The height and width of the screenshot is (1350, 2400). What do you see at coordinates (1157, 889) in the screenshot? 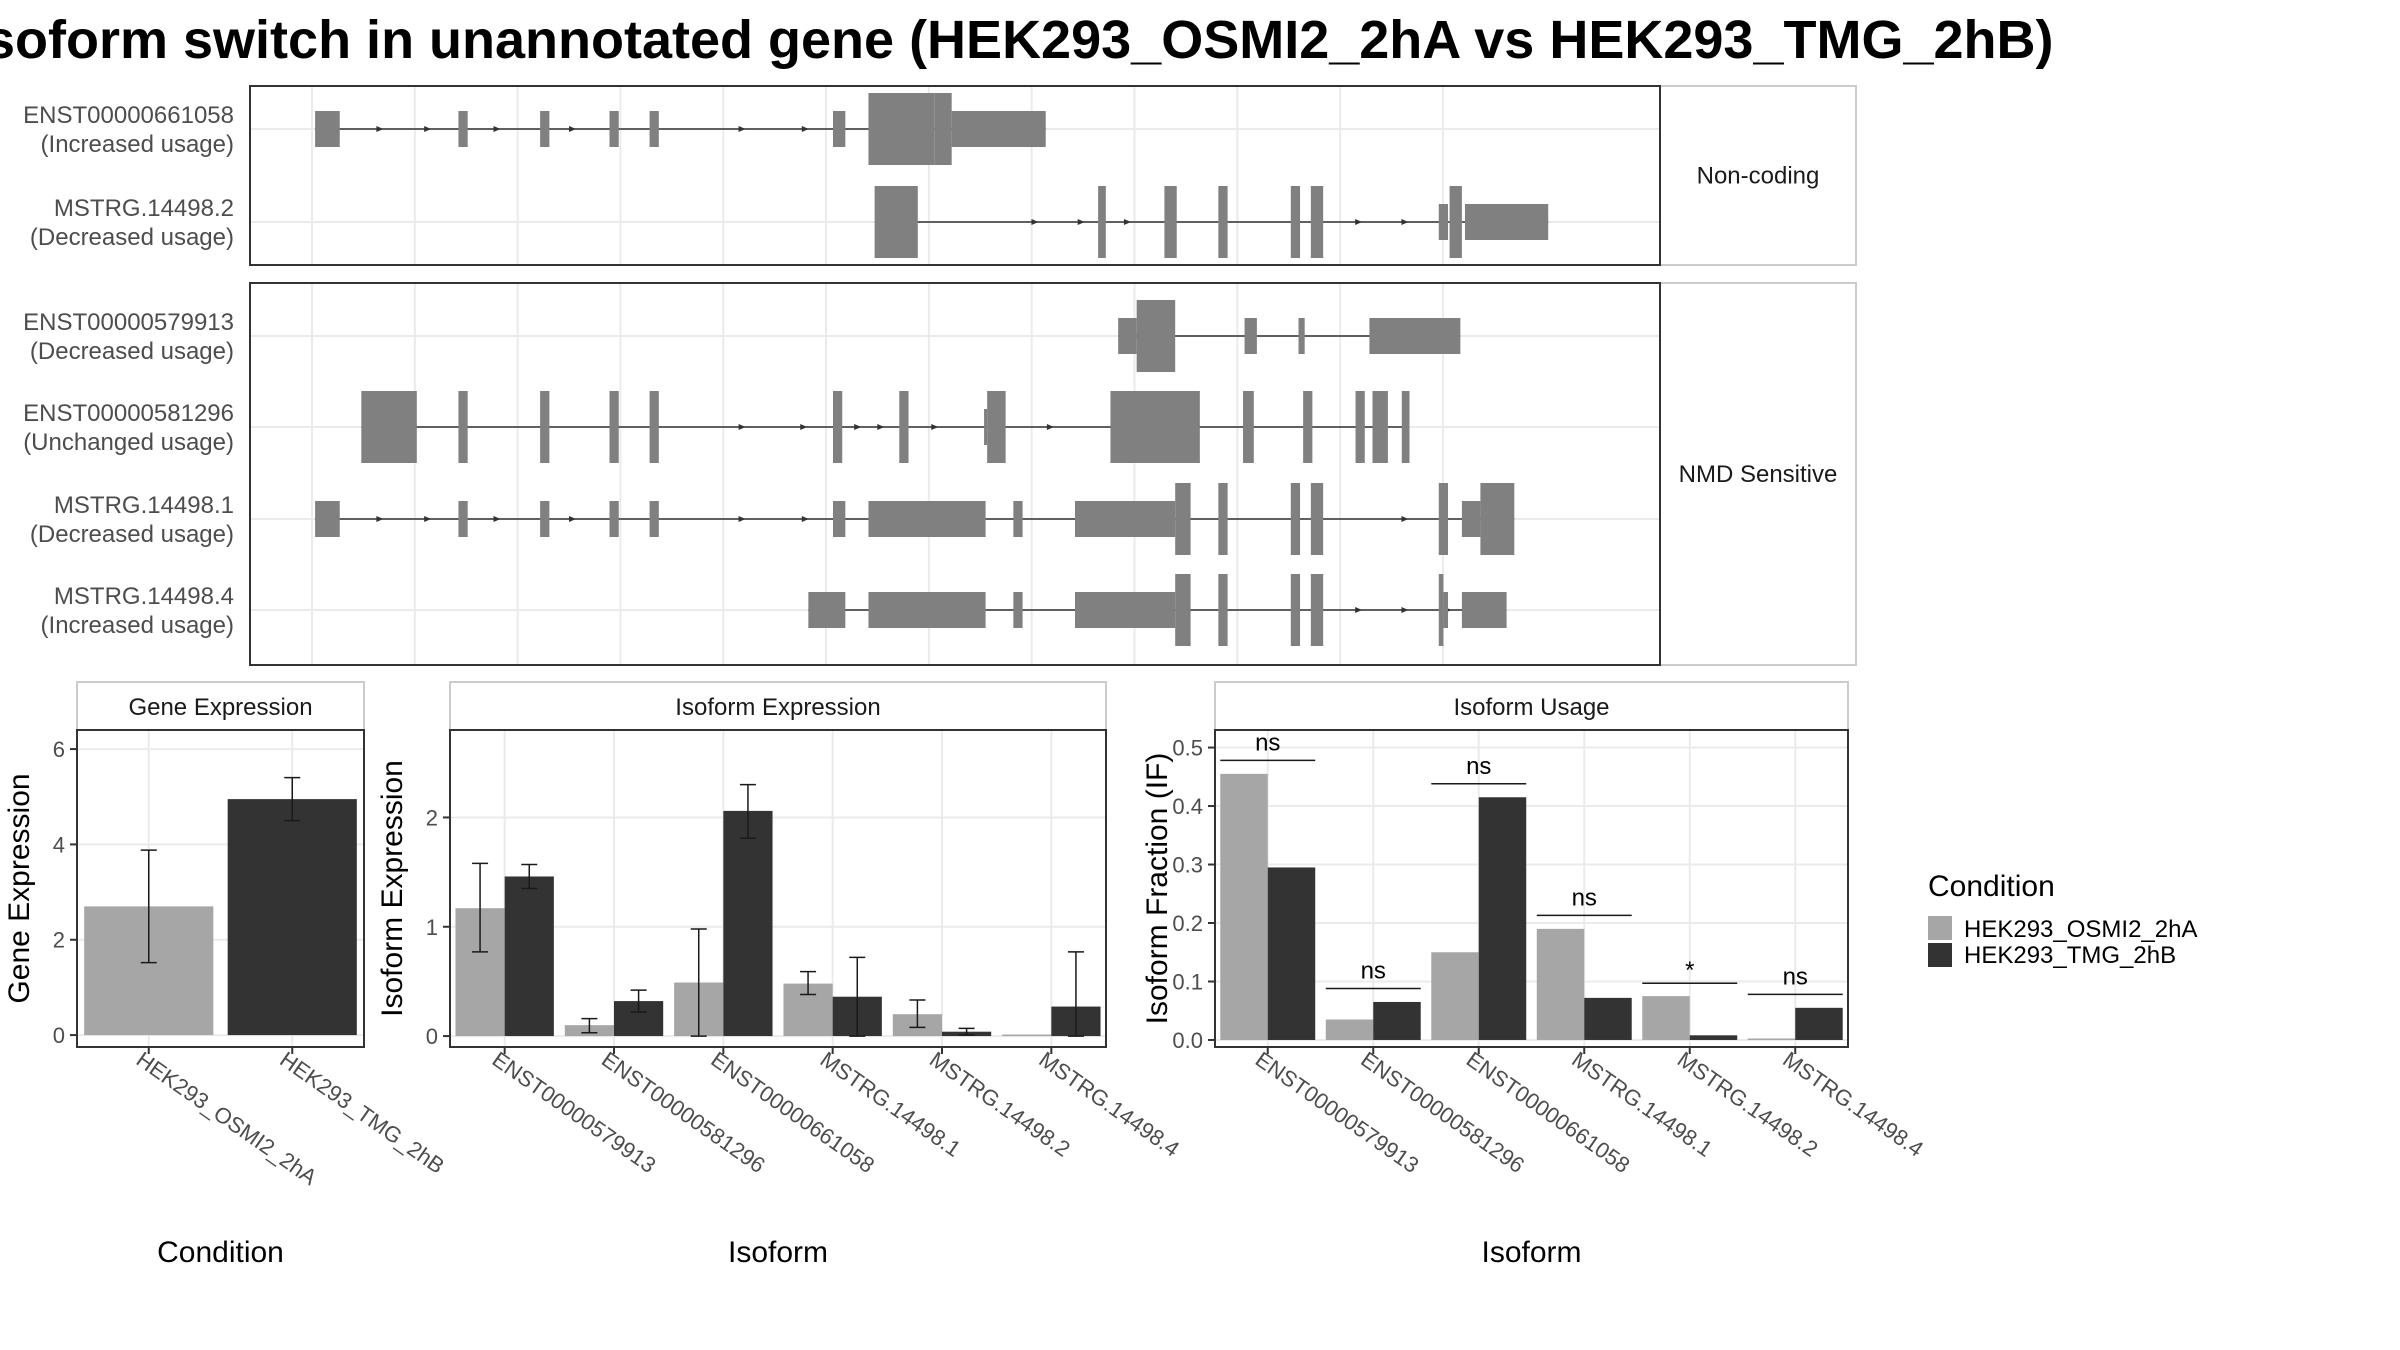
I see `y-axis-title: Isoform Fraction (IF)` at bounding box center [1157, 889].